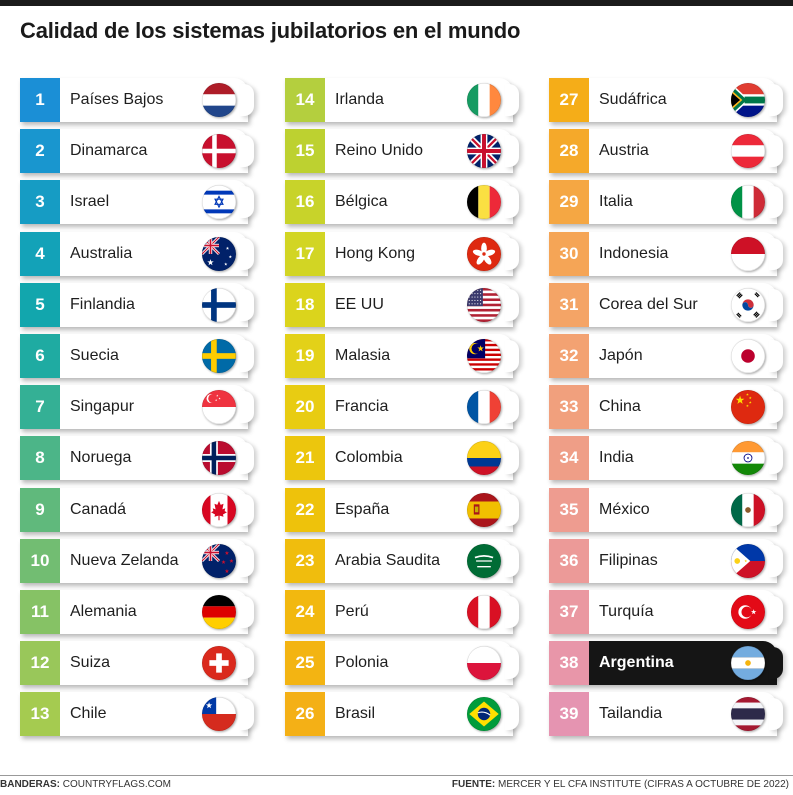 This screenshot has width=793, height=795. What do you see at coordinates (569, 304) in the screenshot?
I see `rank-number: 31` at bounding box center [569, 304].